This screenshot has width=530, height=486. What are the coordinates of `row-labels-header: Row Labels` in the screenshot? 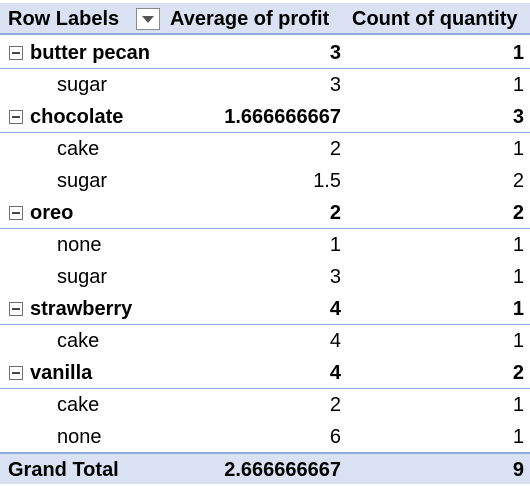 It's located at (64, 19).